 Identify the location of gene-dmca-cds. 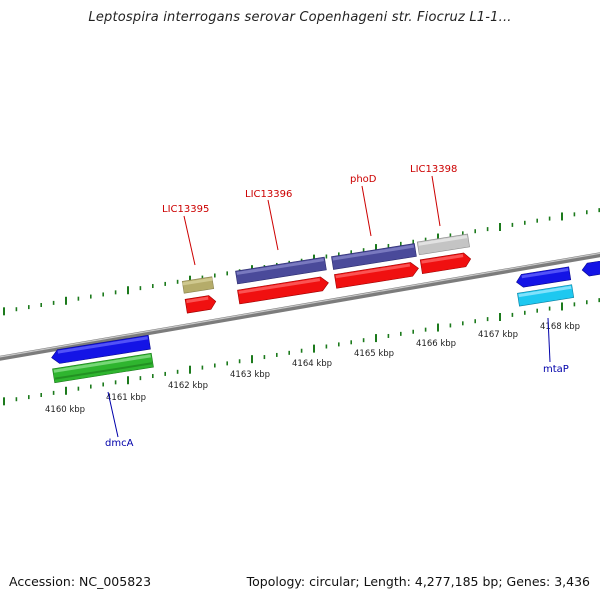
(103, 368).